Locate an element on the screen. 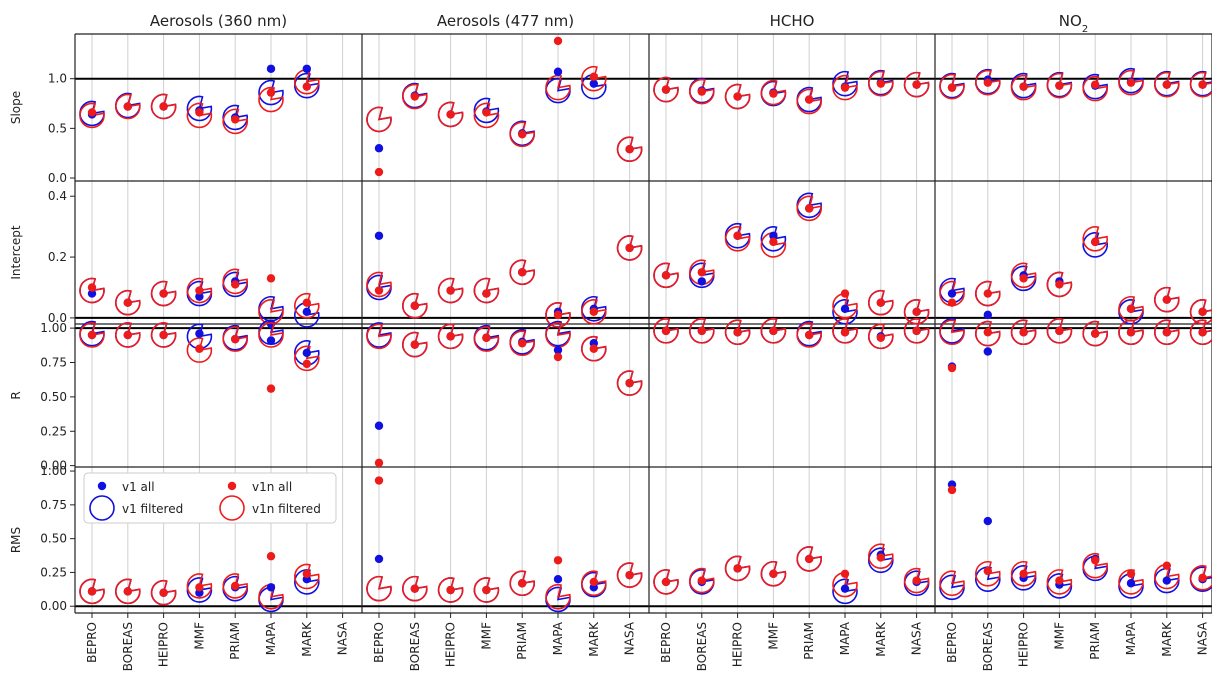 The width and height of the screenshot is (1212, 686). series-group-no2-r is located at coordinates (1075, 345).